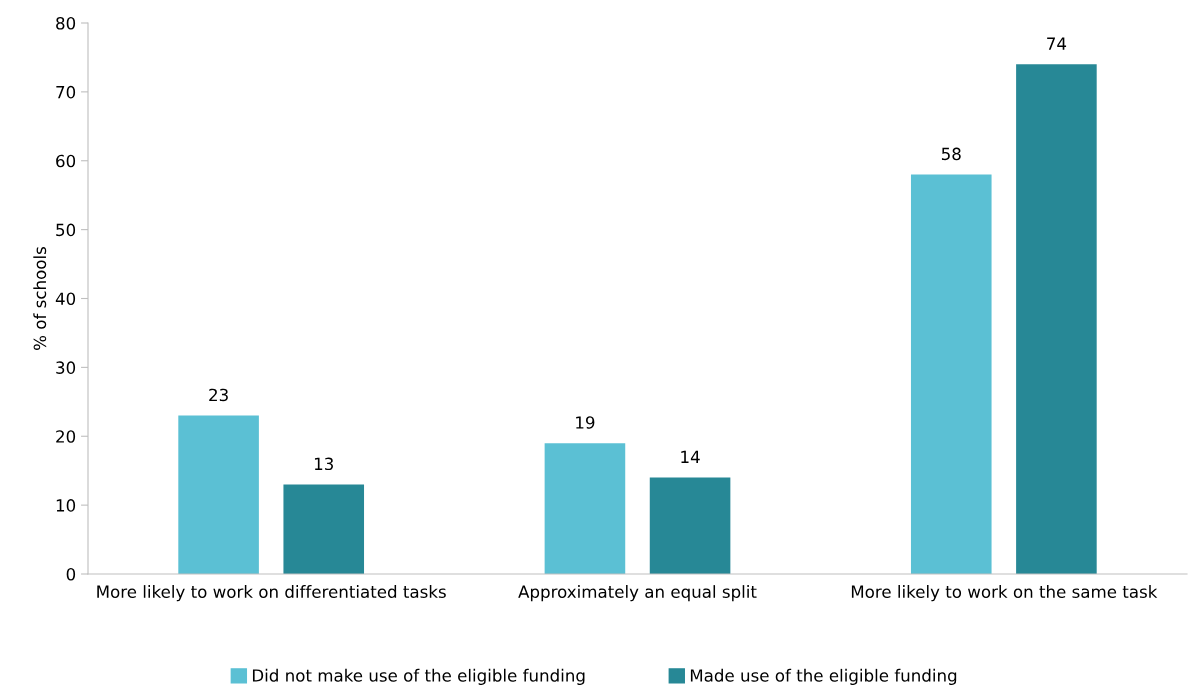 Image resolution: width=1189 pixels, height=700 pixels. Describe the element at coordinates (66, 92) in the screenshot. I see `y-tick-label: 70` at that location.